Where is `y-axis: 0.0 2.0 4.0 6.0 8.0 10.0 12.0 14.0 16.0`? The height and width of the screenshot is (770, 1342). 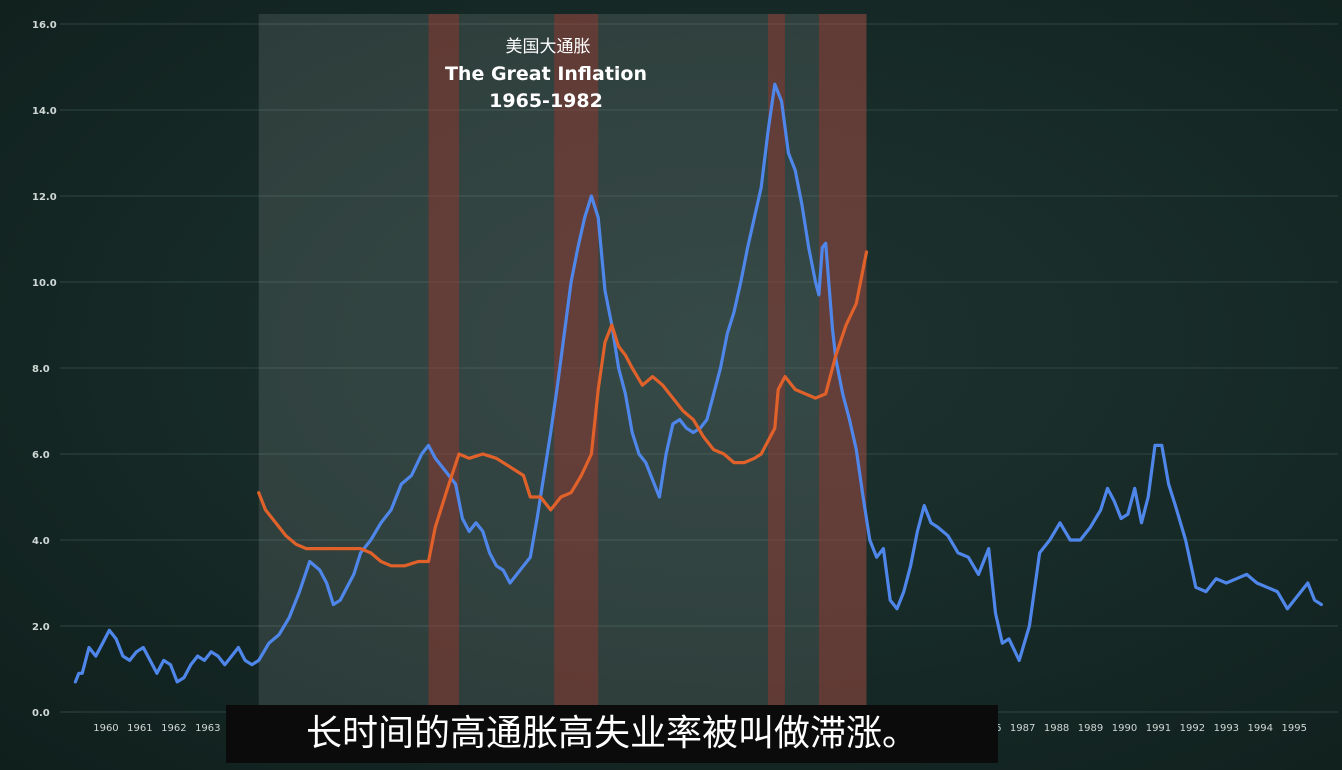
y-axis: 0.0 2.0 4.0 6.0 8.0 10.0 12.0 14.0 16.0 is located at coordinates (44, 369).